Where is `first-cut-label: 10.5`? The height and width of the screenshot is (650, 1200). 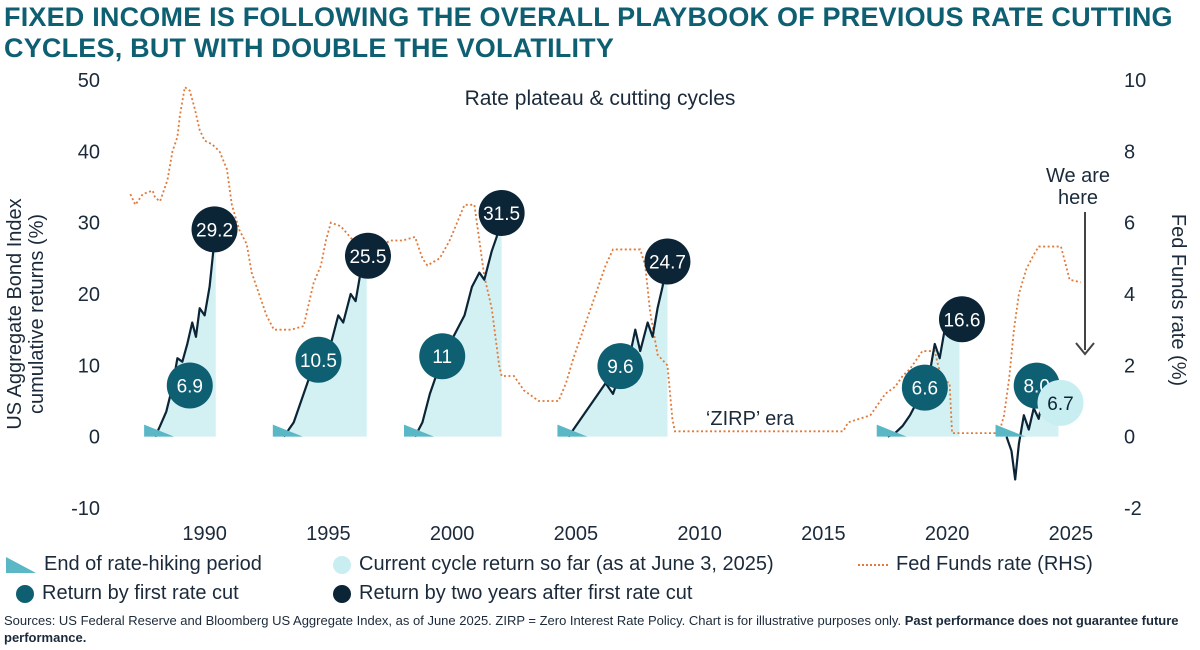
first-cut-label: 10.5 is located at coordinates (318, 361).